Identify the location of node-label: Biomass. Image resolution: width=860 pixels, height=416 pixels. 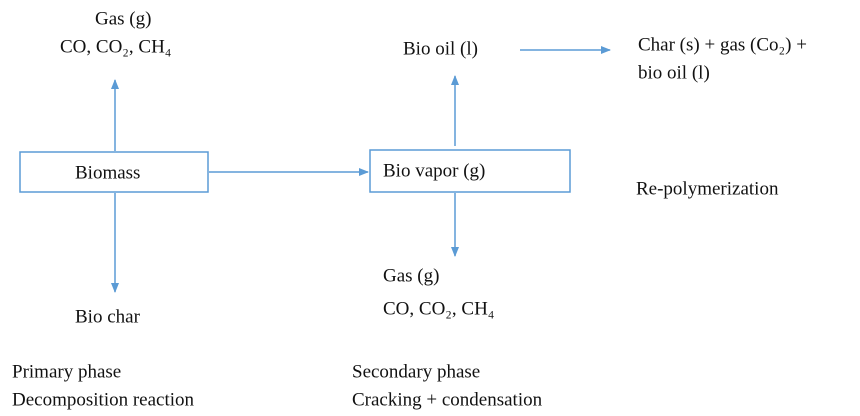
(107, 172).